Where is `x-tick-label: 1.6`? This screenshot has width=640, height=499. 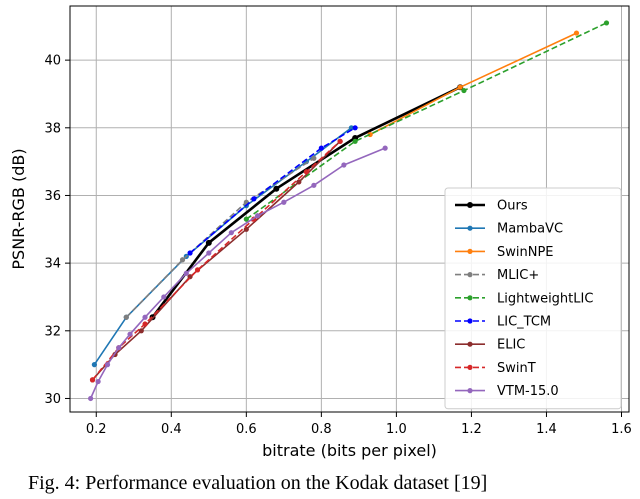 x-tick-label: 1.6 is located at coordinates (621, 429).